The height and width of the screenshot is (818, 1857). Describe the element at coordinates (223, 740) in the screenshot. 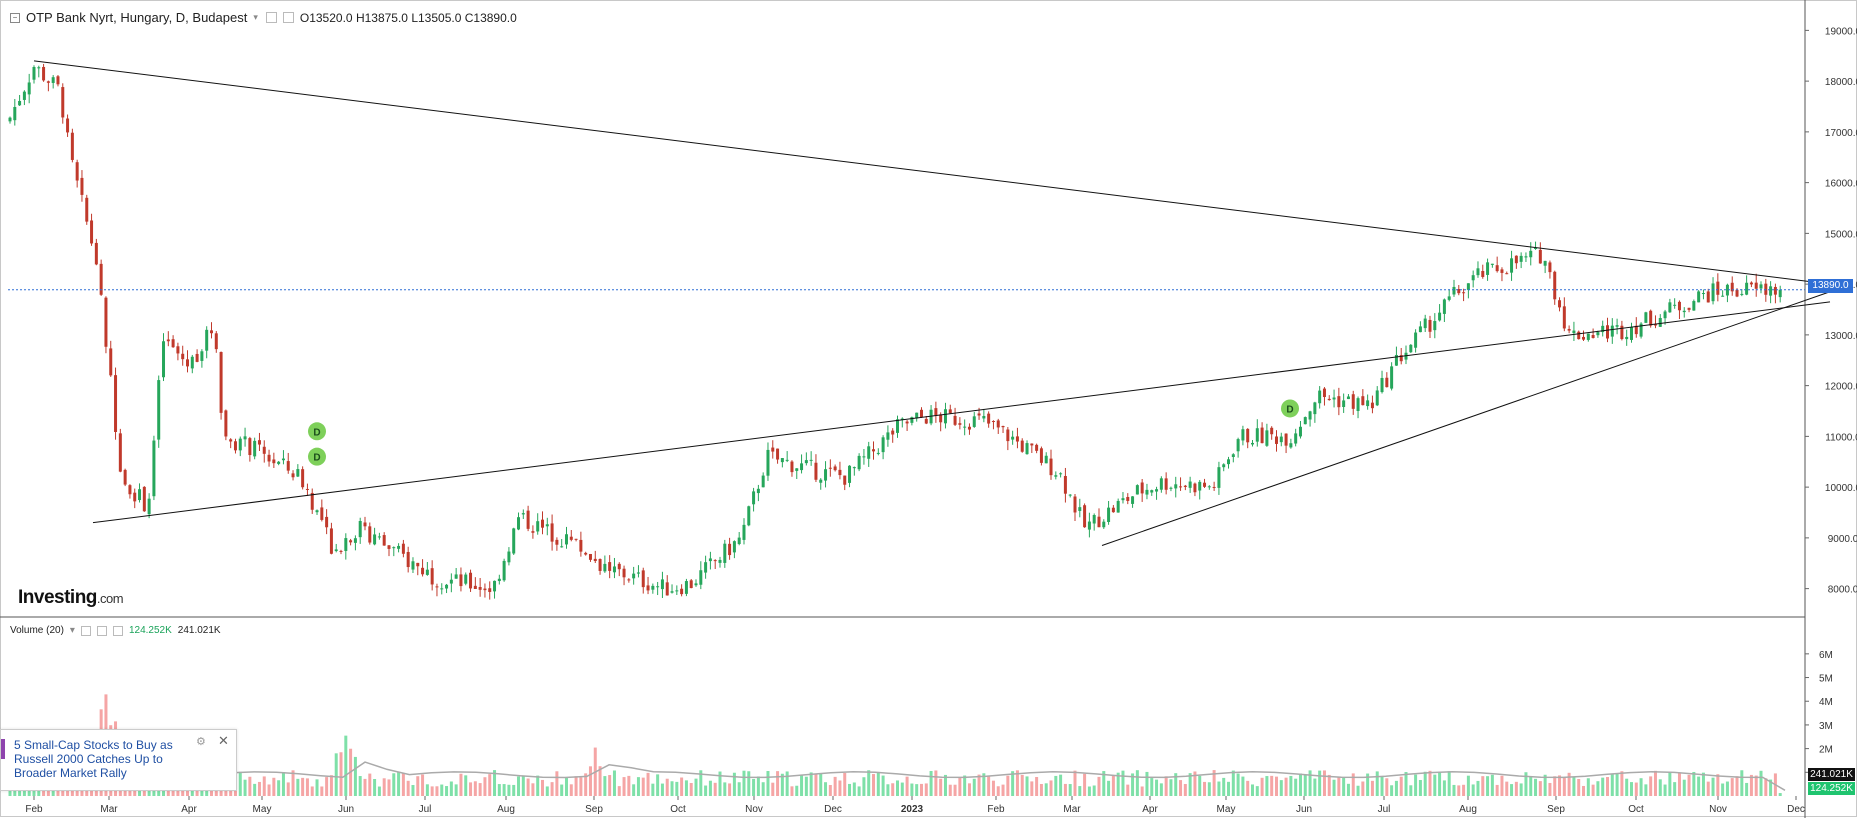

I see `close-icon: ✕` at that location.